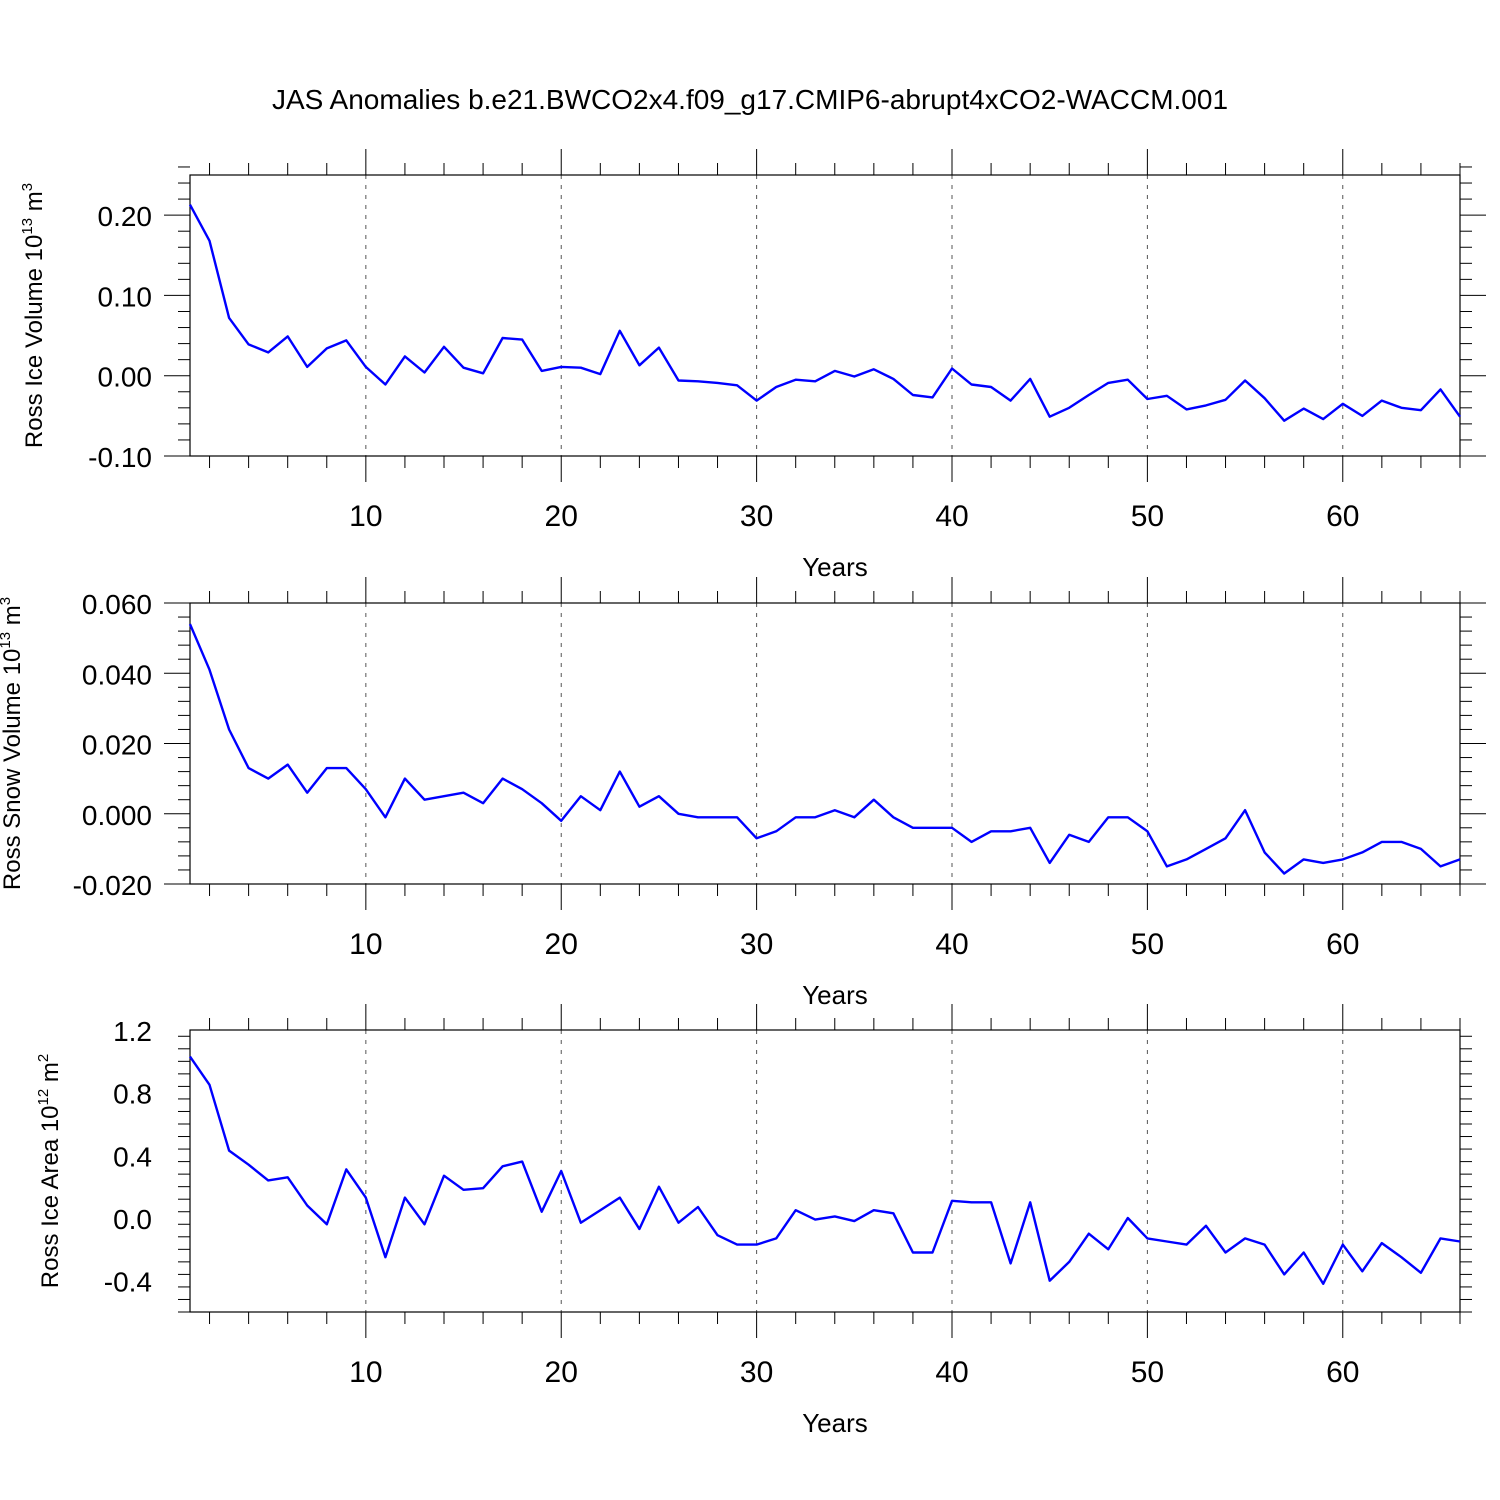  I want to click on y-tick-label: 0.000, so click(117, 815).